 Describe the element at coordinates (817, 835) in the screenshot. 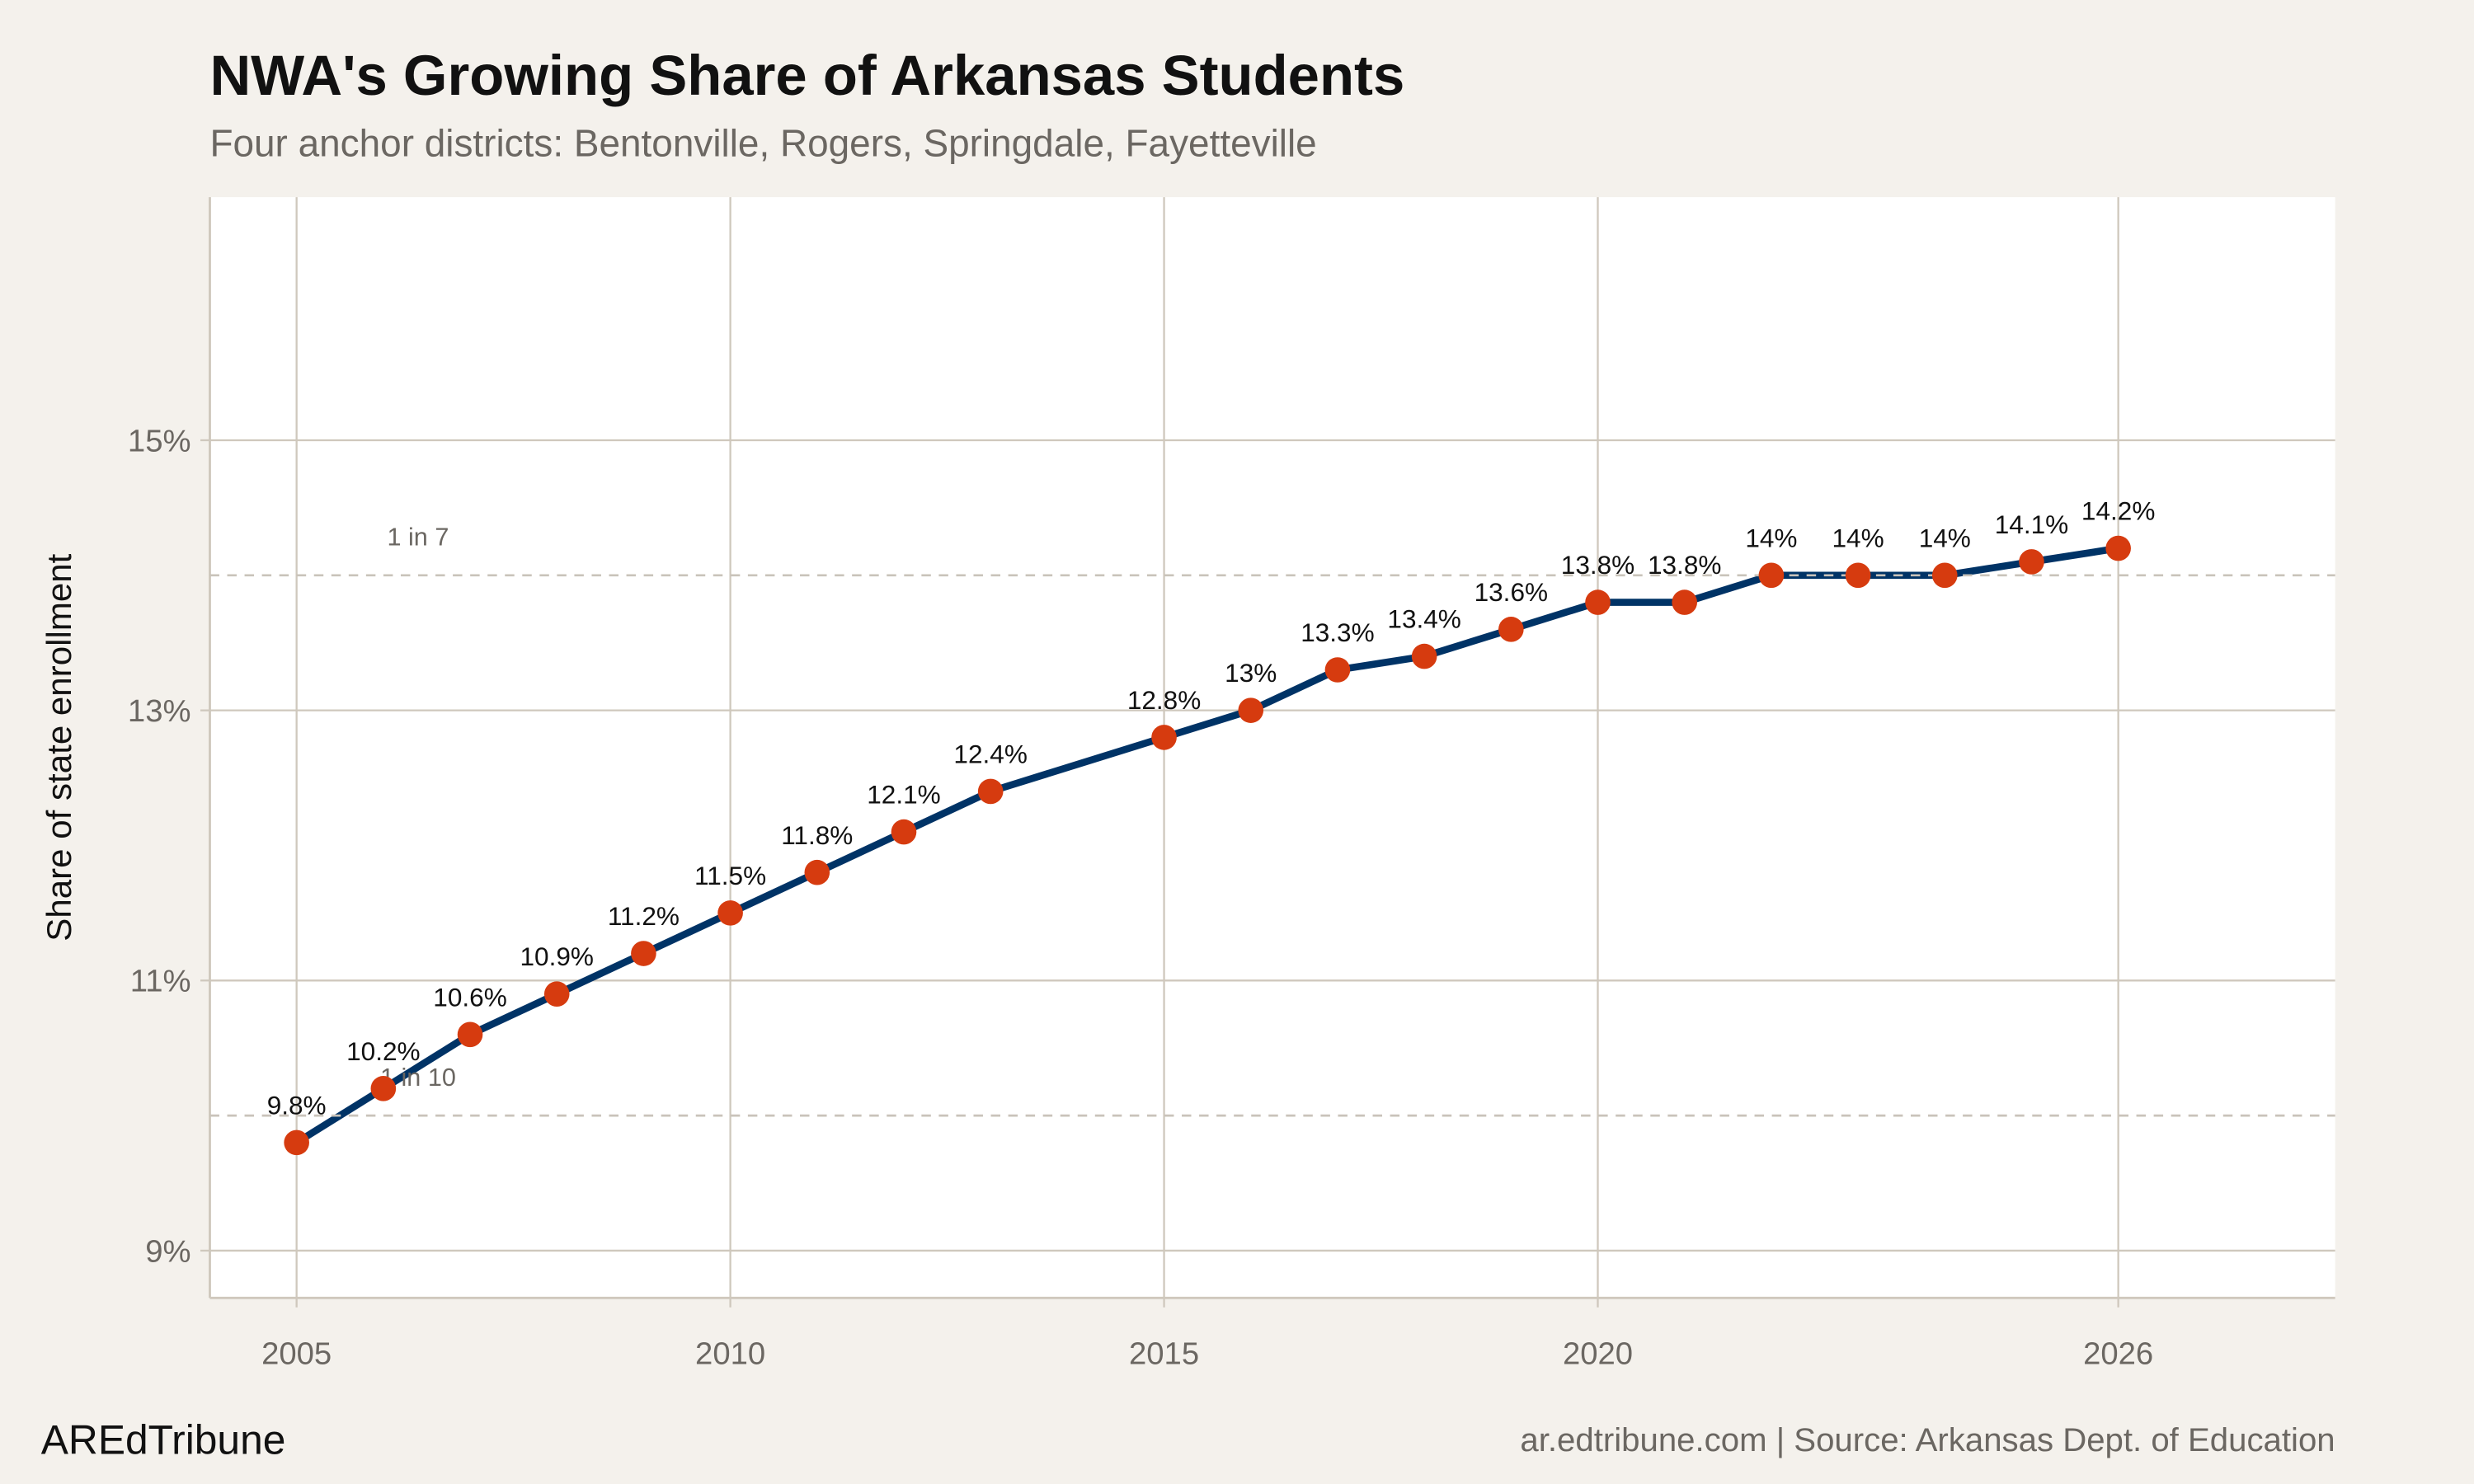

I see `data-label: 11.8%` at that location.